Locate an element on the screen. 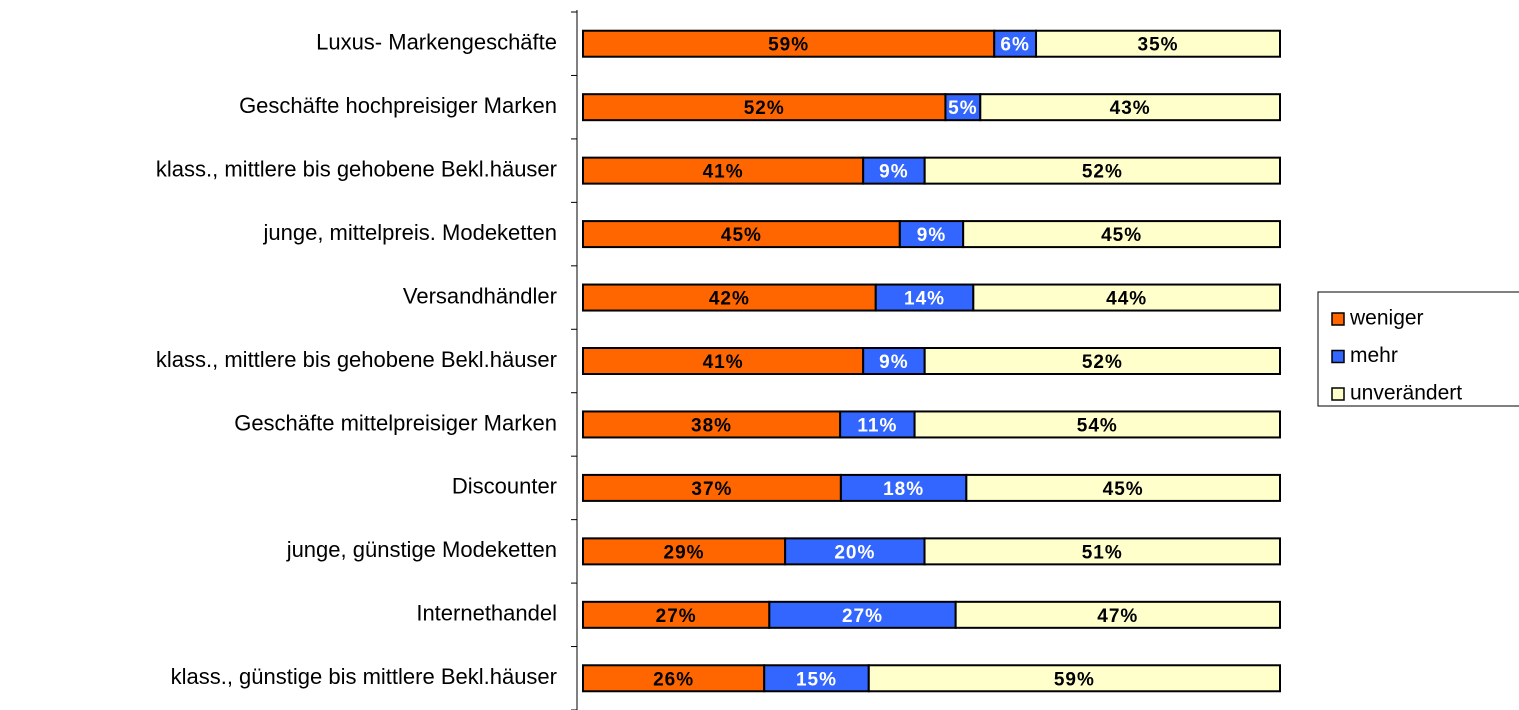  value-label: 43% is located at coordinates (1130, 108).